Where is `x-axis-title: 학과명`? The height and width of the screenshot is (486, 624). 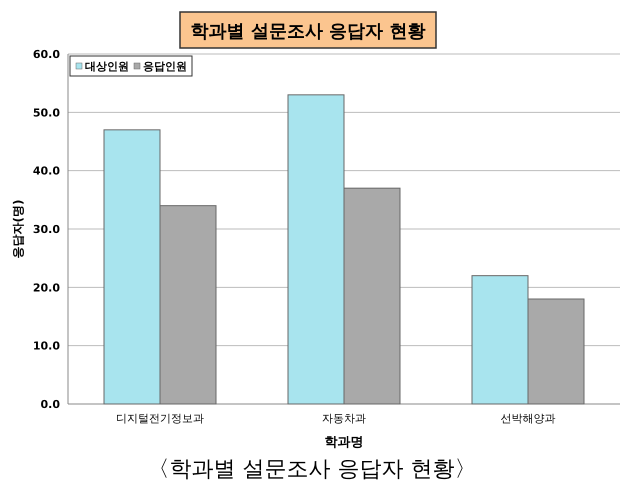 x-axis-title: 학과명 is located at coordinates (344, 442).